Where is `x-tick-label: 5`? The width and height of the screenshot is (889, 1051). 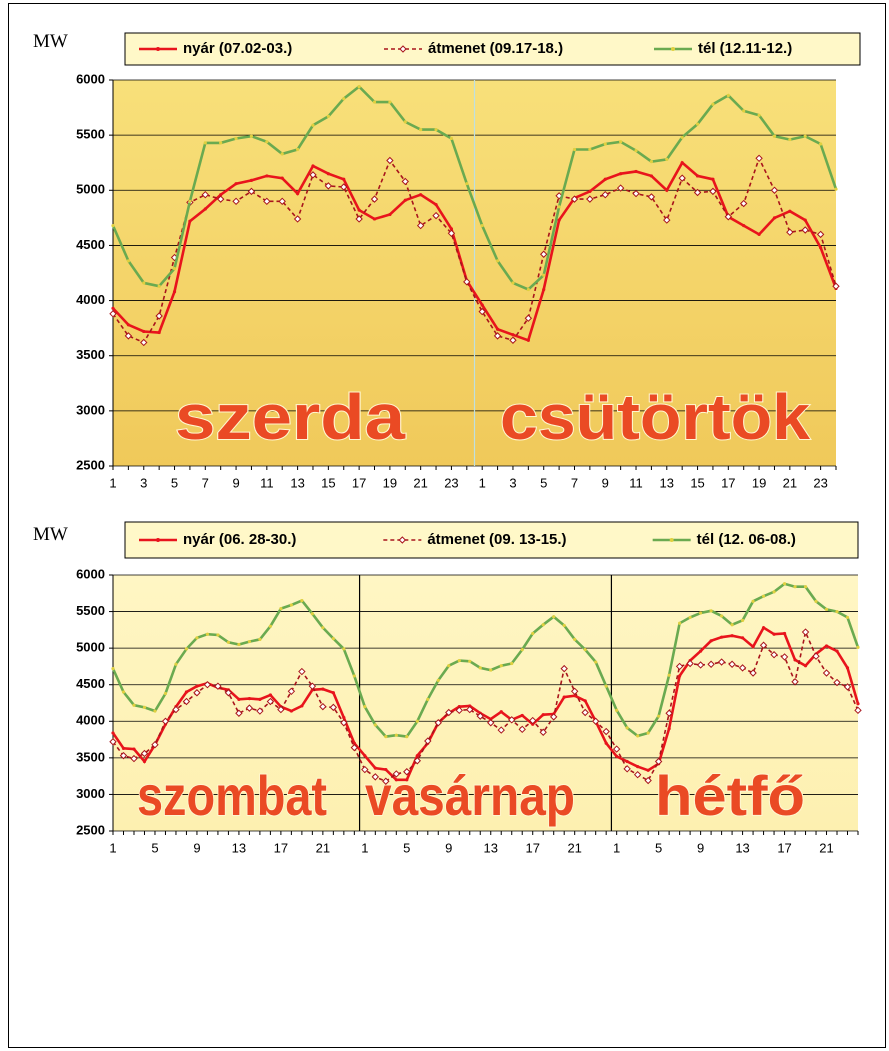
x-tick-label: 5 is located at coordinates (543, 482).